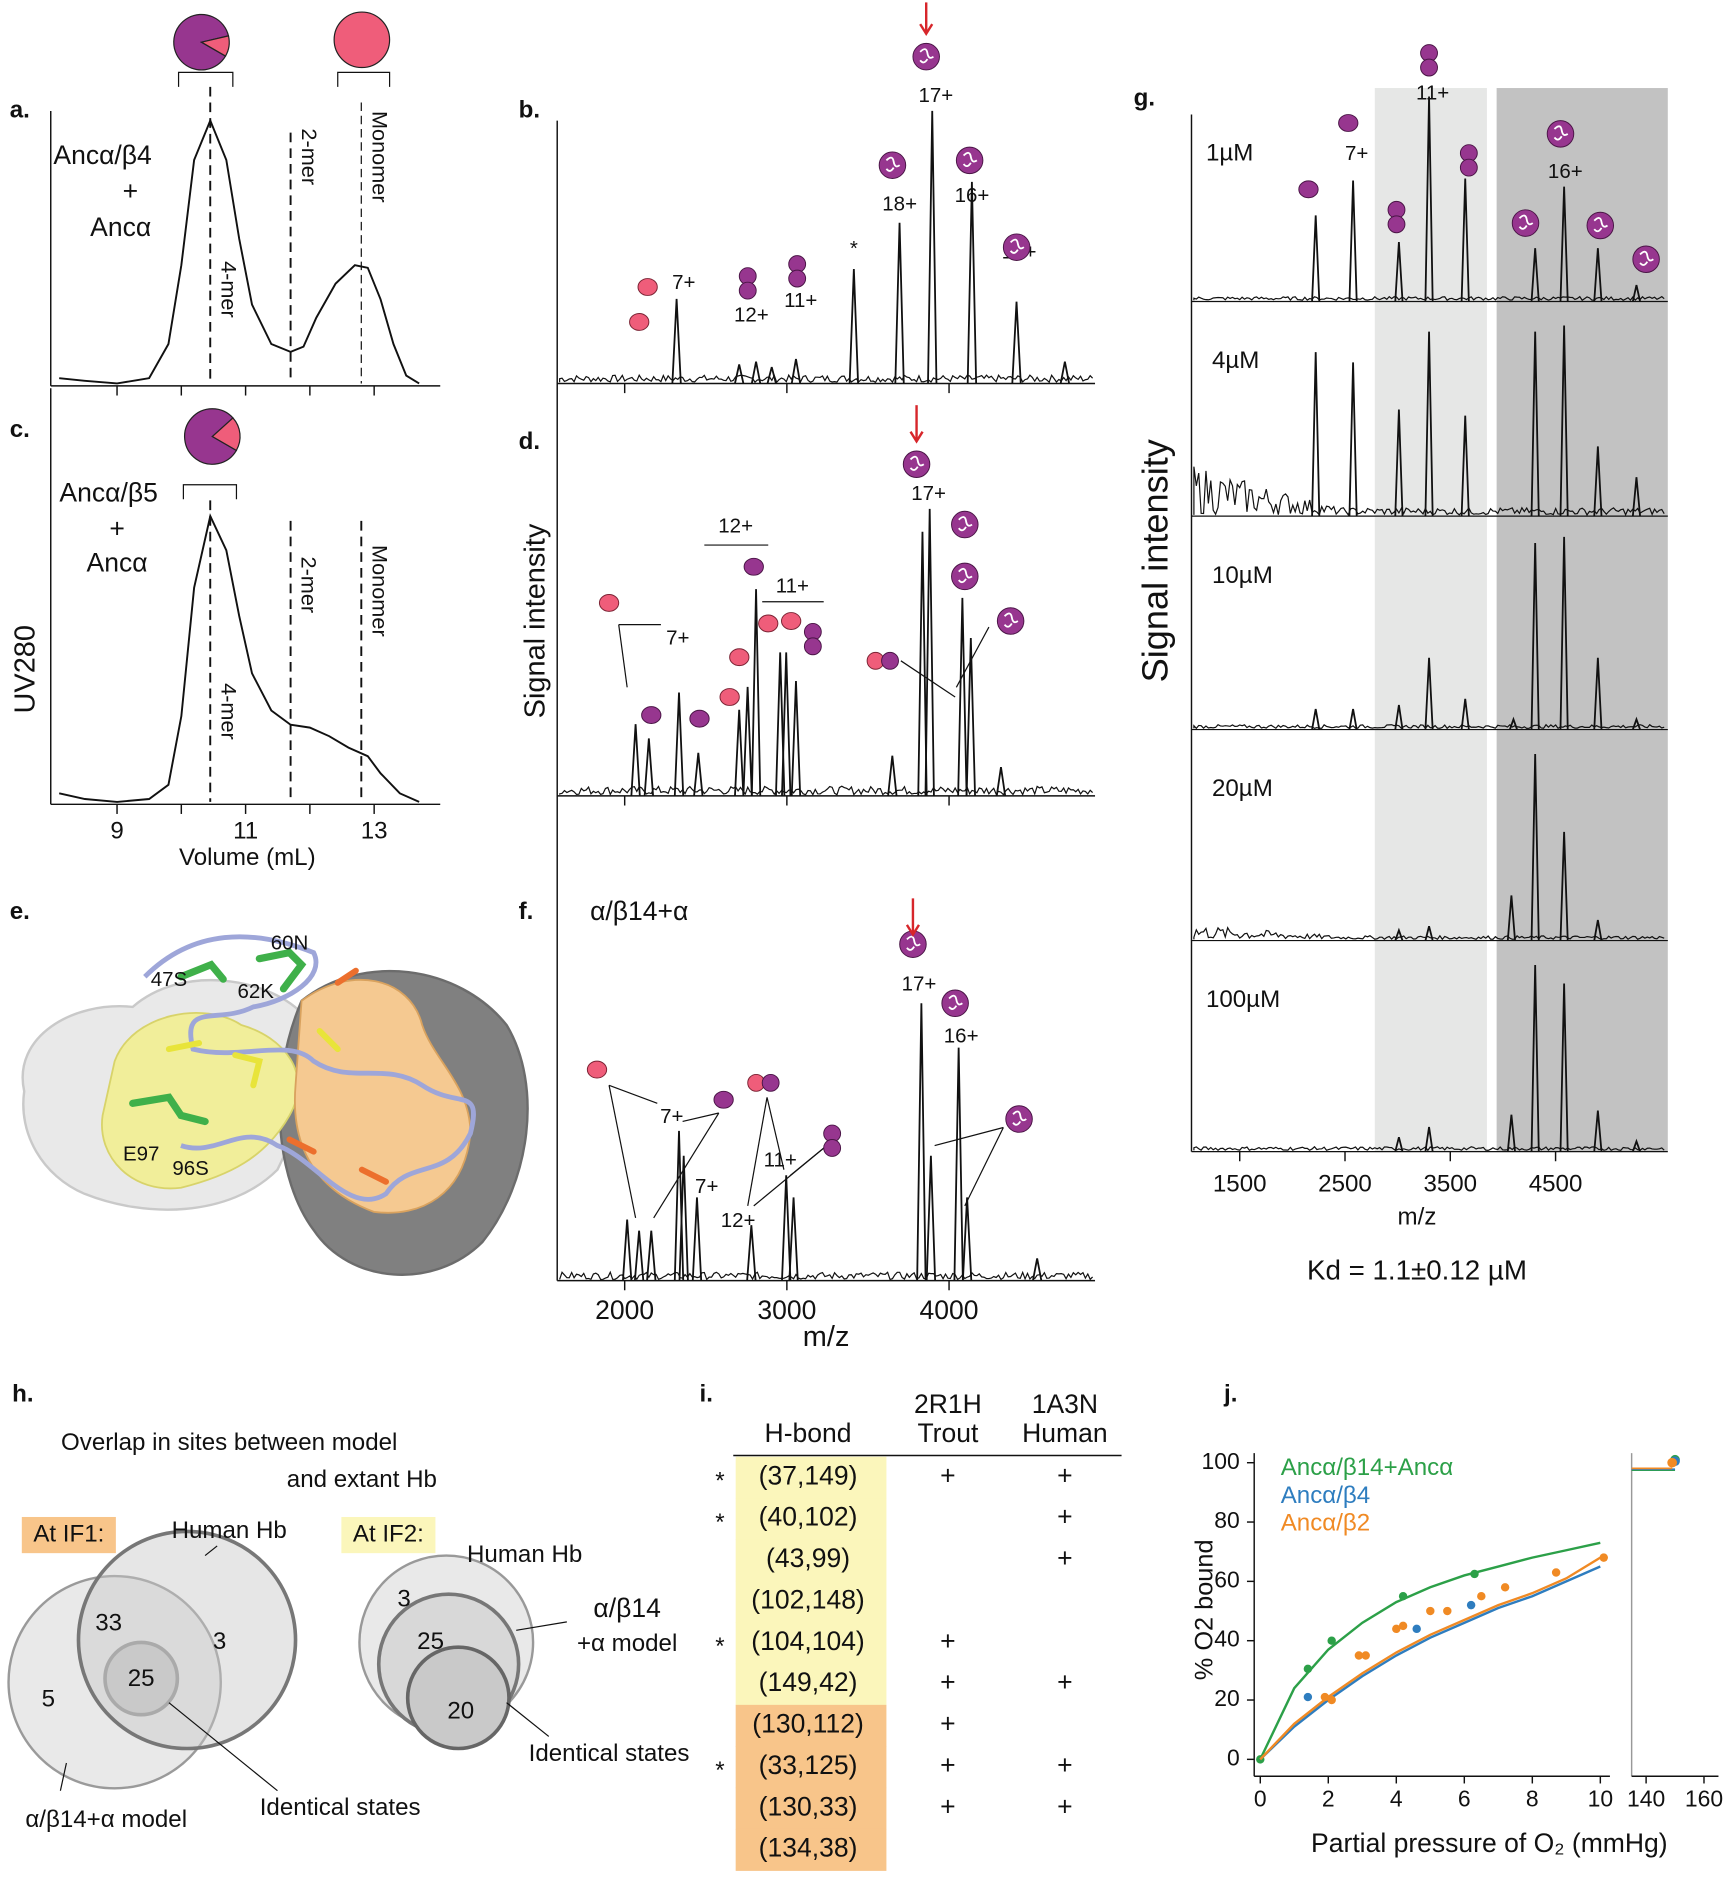 The image size is (1727, 1892). What do you see at coordinates (1556, 1184) in the screenshot?
I see `x-tick-label: 4500` at bounding box center [1556, 1184].